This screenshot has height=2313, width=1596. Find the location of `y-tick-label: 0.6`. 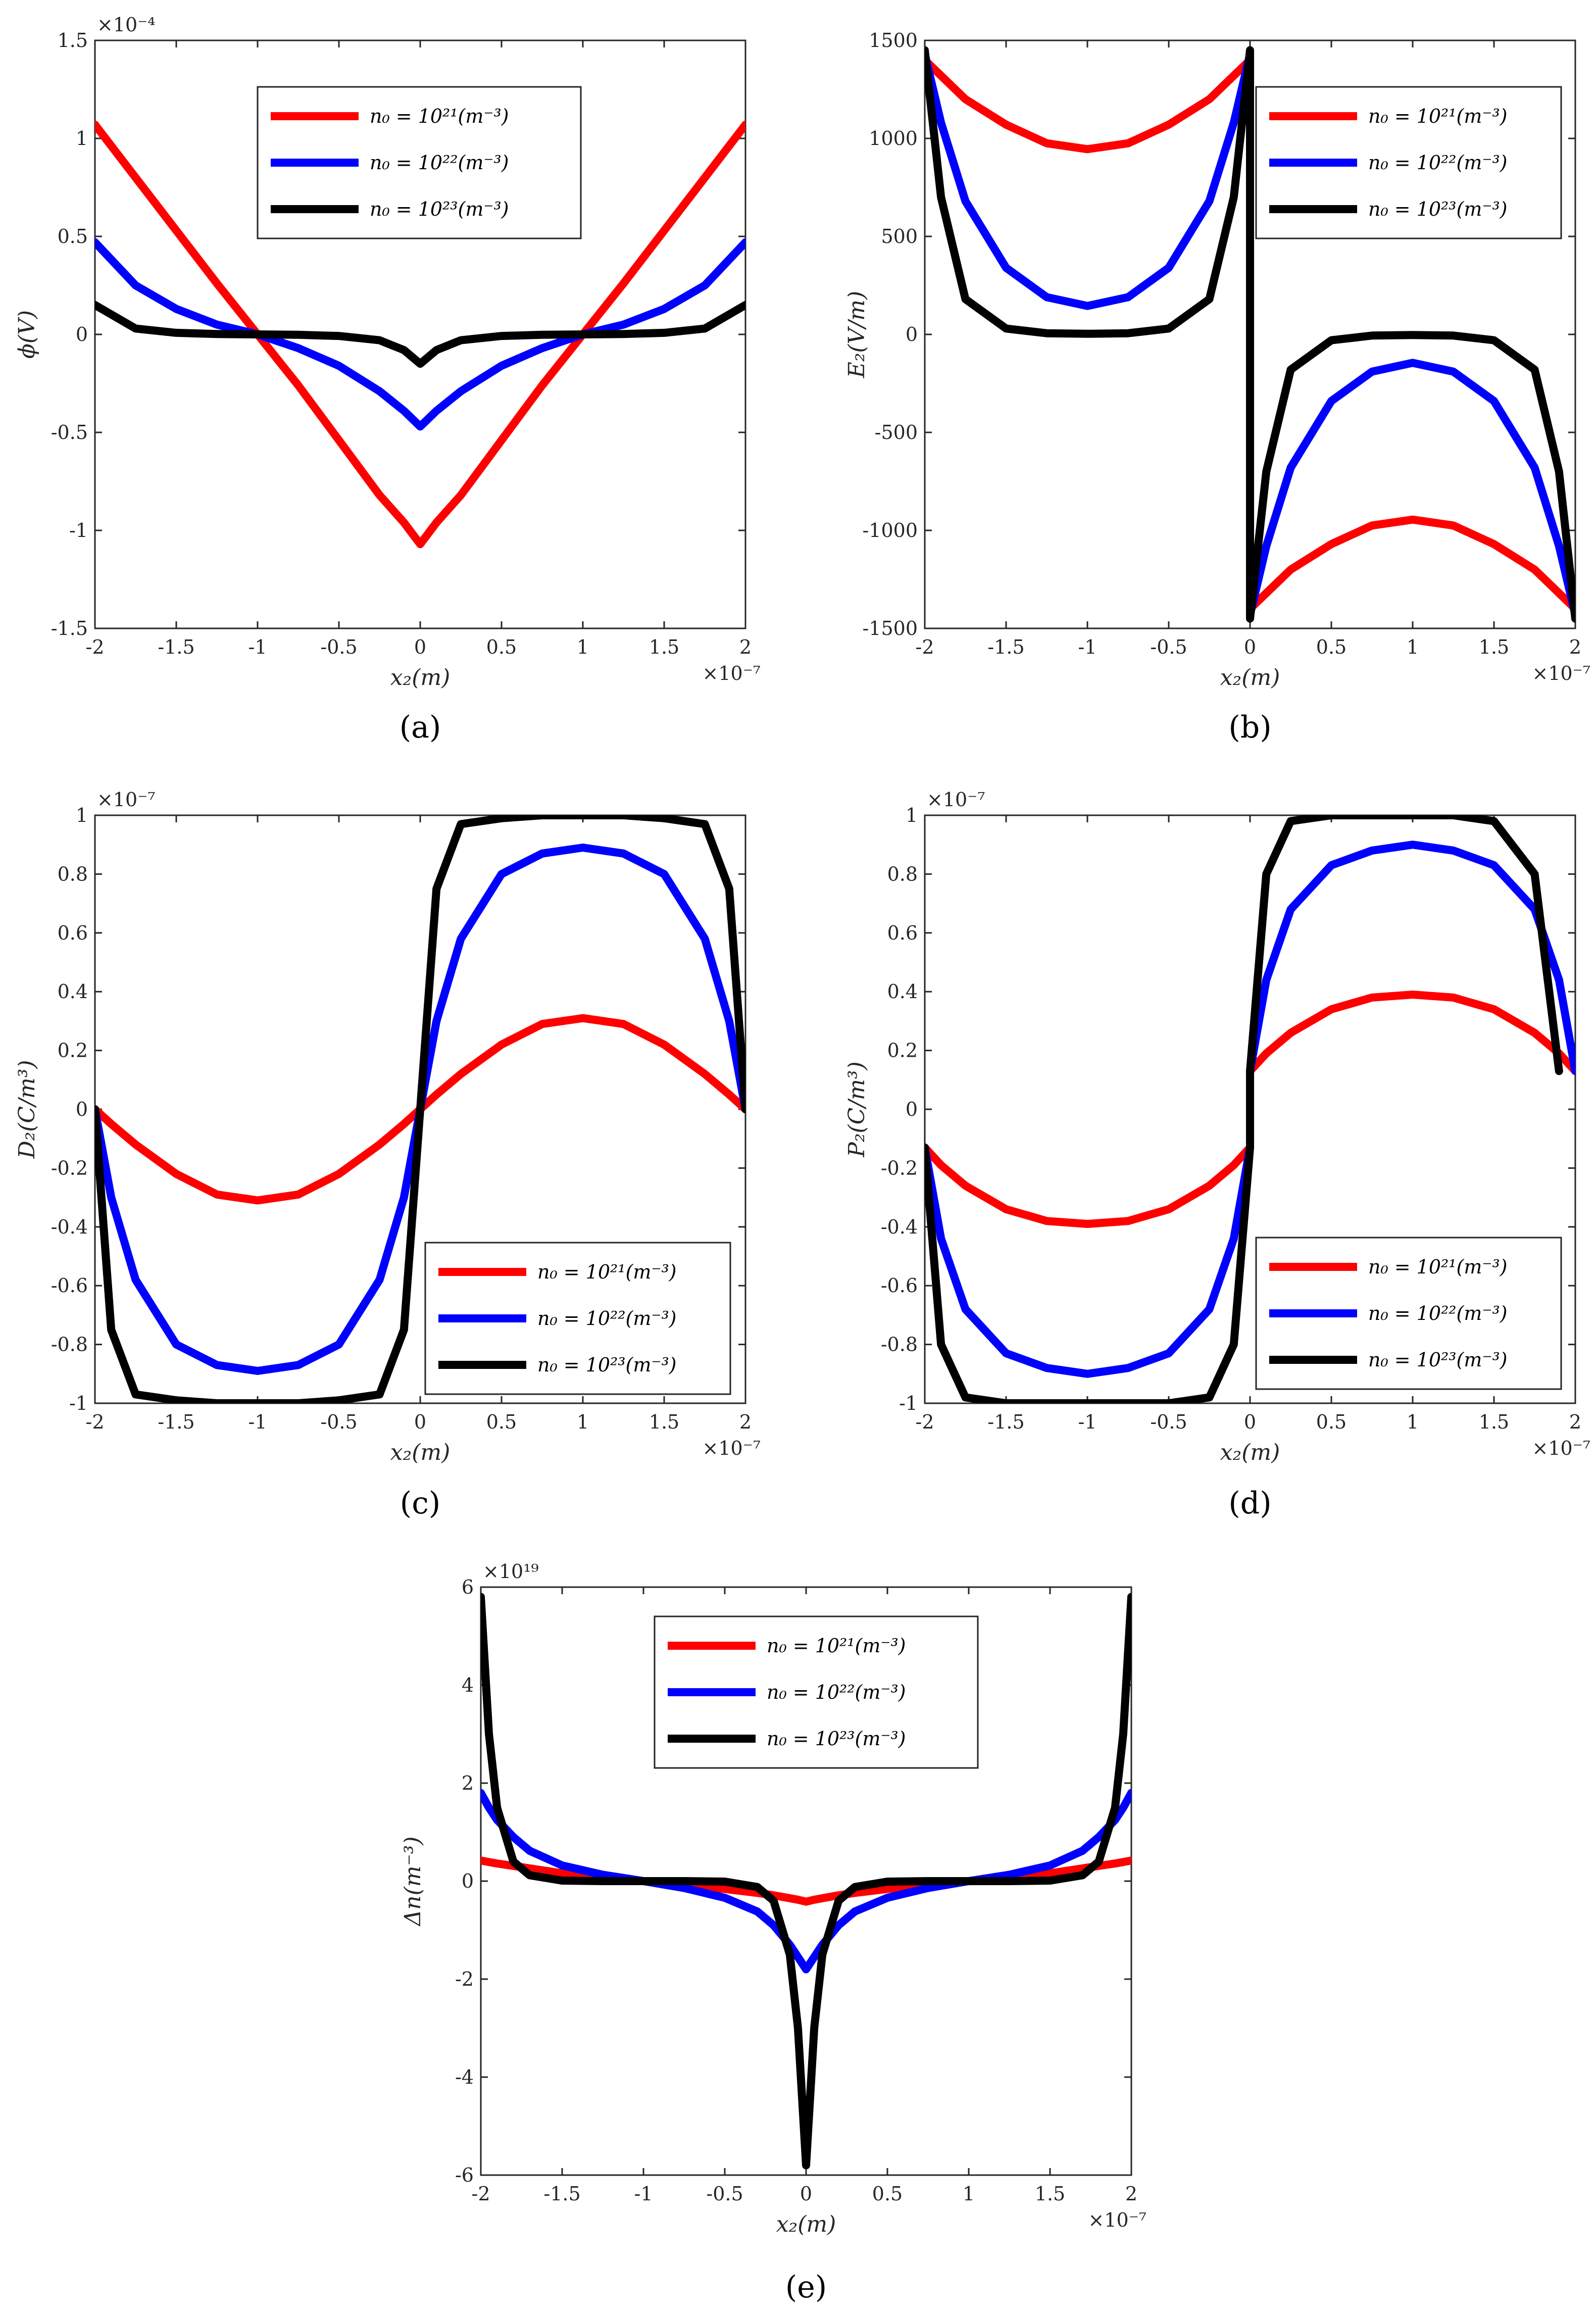

y-tick-label: 0.6 is located at coordinates (73, 933).